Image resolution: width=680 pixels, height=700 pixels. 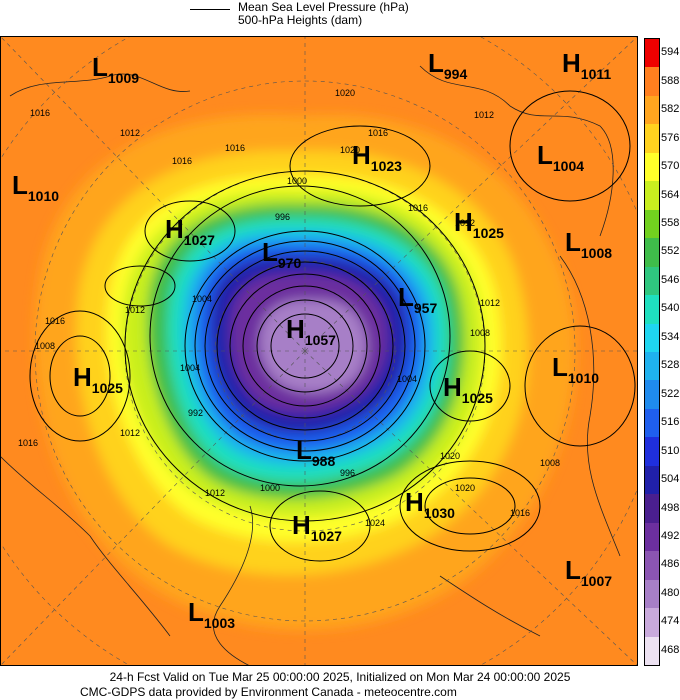 What do you see at coordinates (670, 222) in the screenshot?
I see `colorbar-level-label: 558` at bounding box center [670, 222].